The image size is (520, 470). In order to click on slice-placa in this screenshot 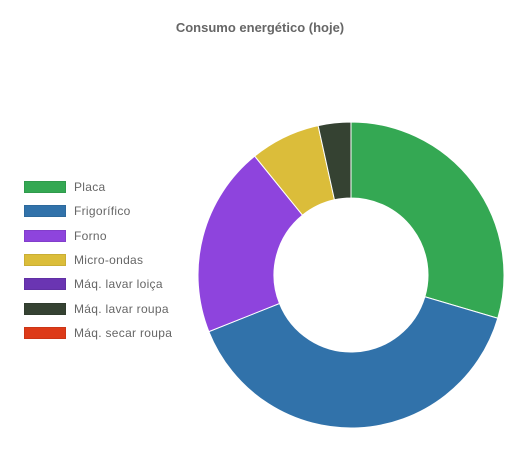, I will do `click(427, 220)`.